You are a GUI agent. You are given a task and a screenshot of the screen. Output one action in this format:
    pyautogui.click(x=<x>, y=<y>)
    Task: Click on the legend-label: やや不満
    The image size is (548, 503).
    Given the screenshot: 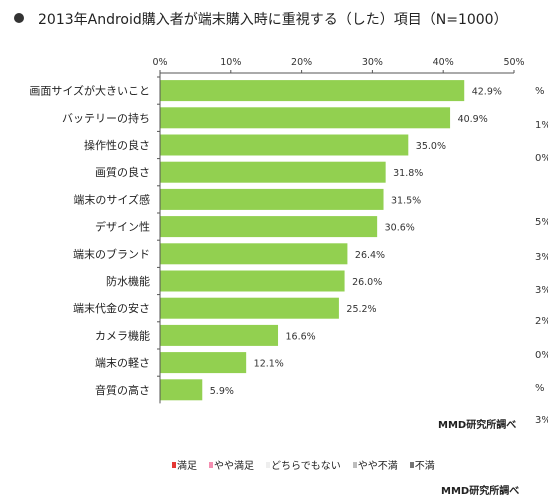 What is the action you would take?
    pyautogui.click(x=377, y=466)
    